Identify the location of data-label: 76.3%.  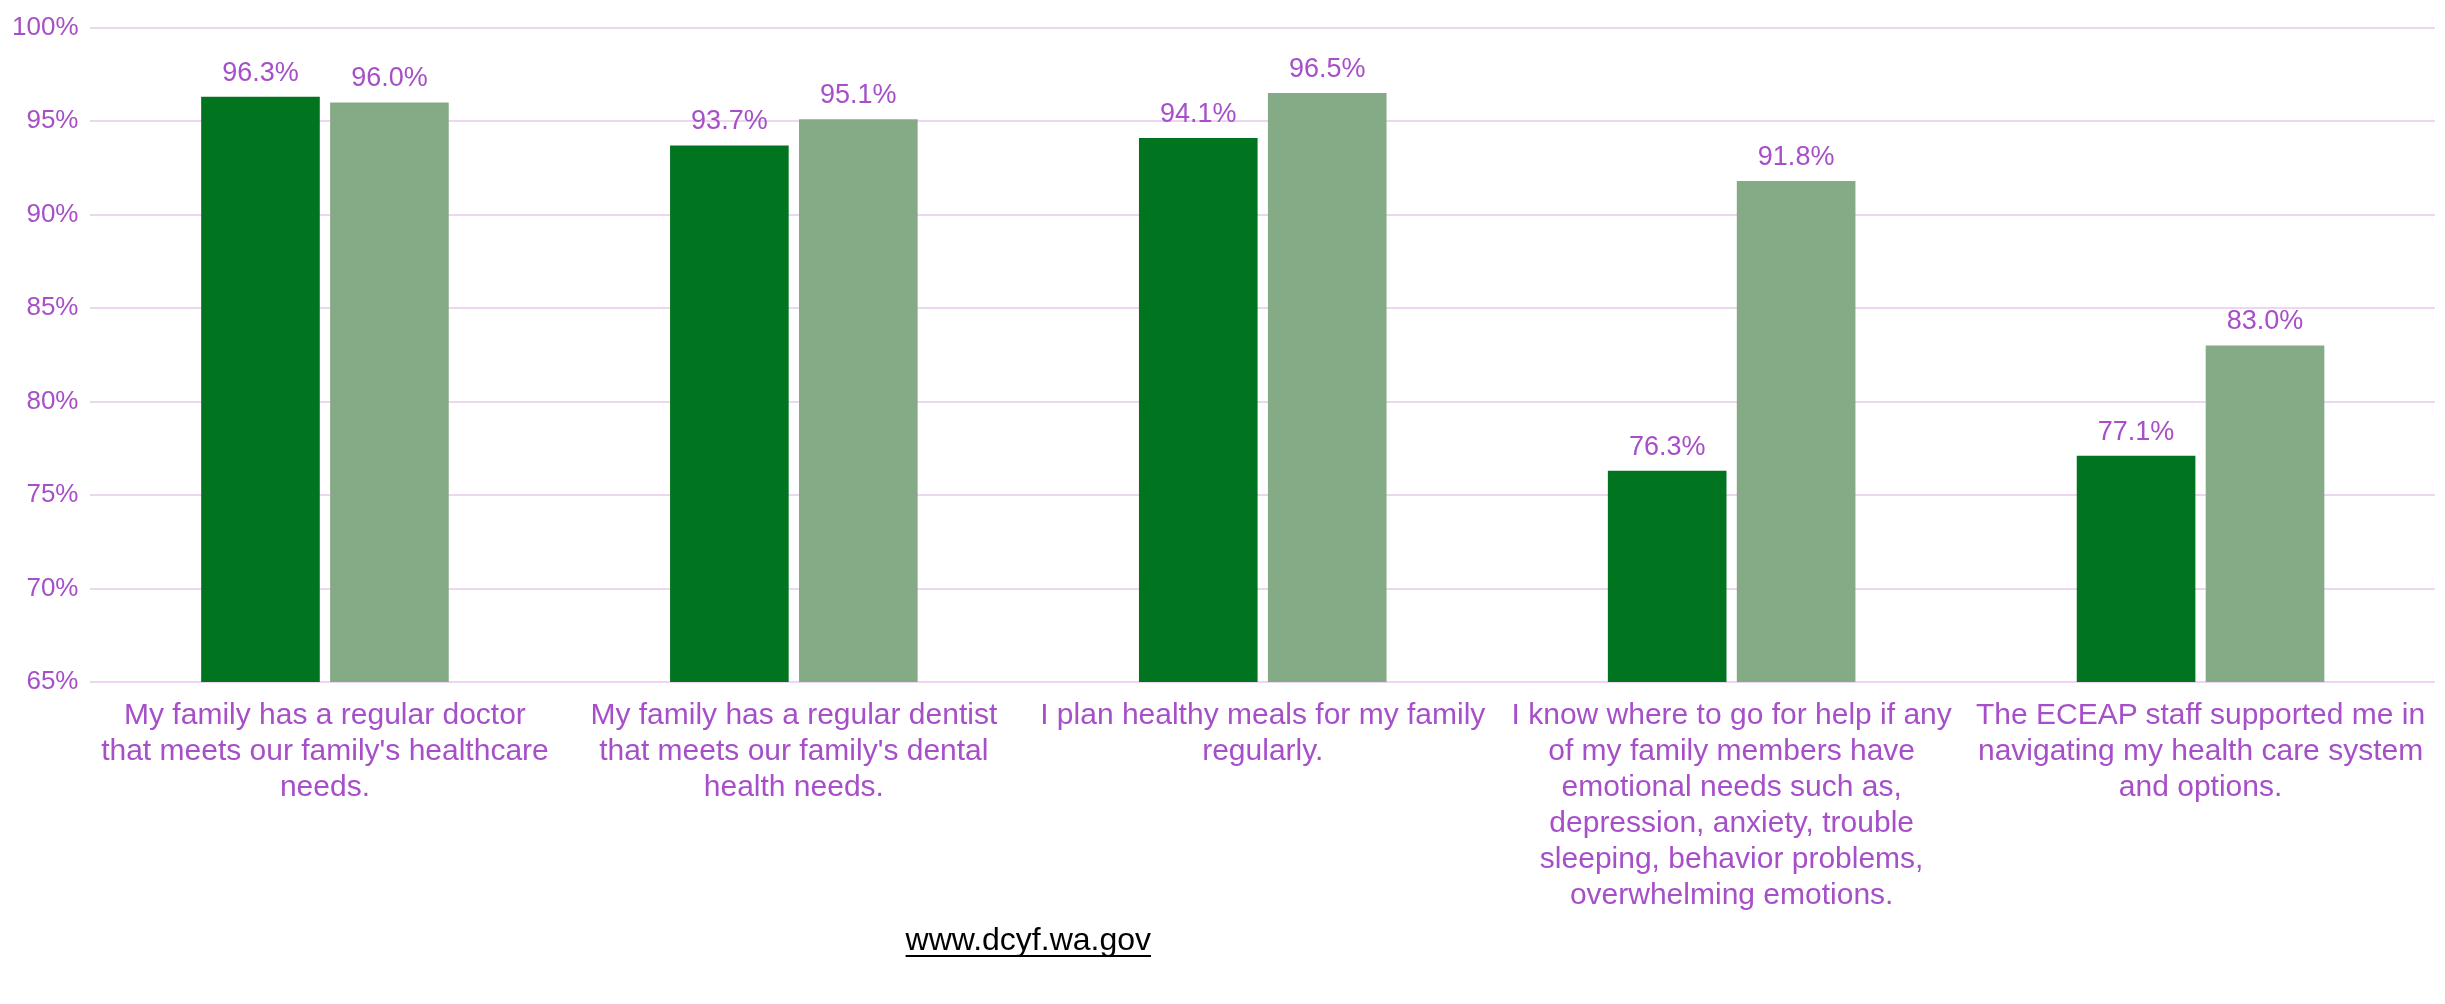
(1667, 445).